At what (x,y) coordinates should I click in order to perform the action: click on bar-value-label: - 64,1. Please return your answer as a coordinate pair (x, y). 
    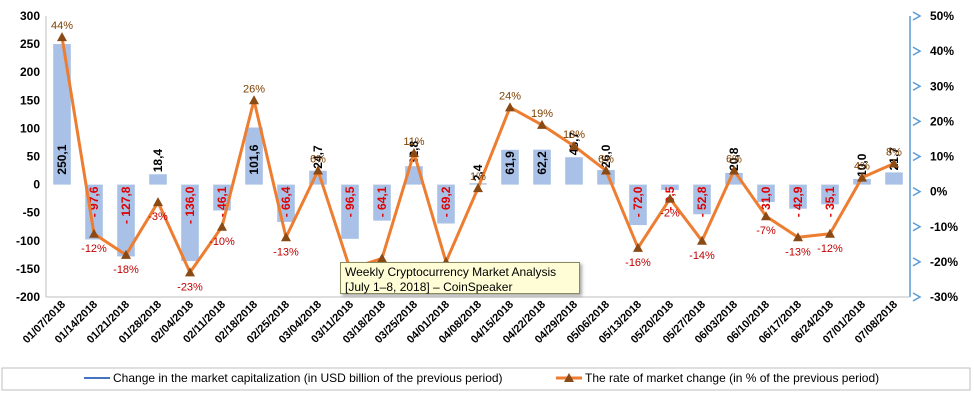
    Looking at the image, I should click on (382, 201).